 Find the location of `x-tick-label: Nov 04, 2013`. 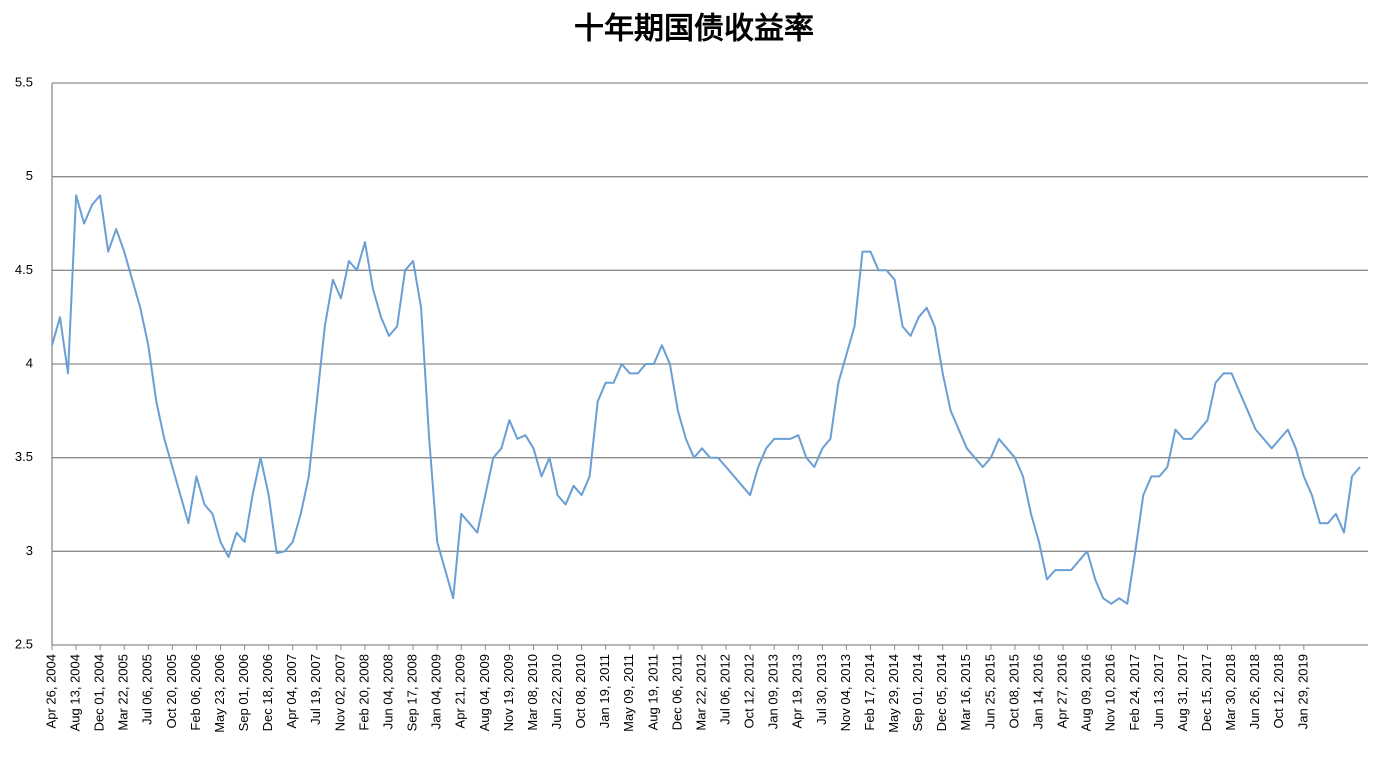

x-tick-label: Nov 04, 2013 is located at coordinates (845, 692).